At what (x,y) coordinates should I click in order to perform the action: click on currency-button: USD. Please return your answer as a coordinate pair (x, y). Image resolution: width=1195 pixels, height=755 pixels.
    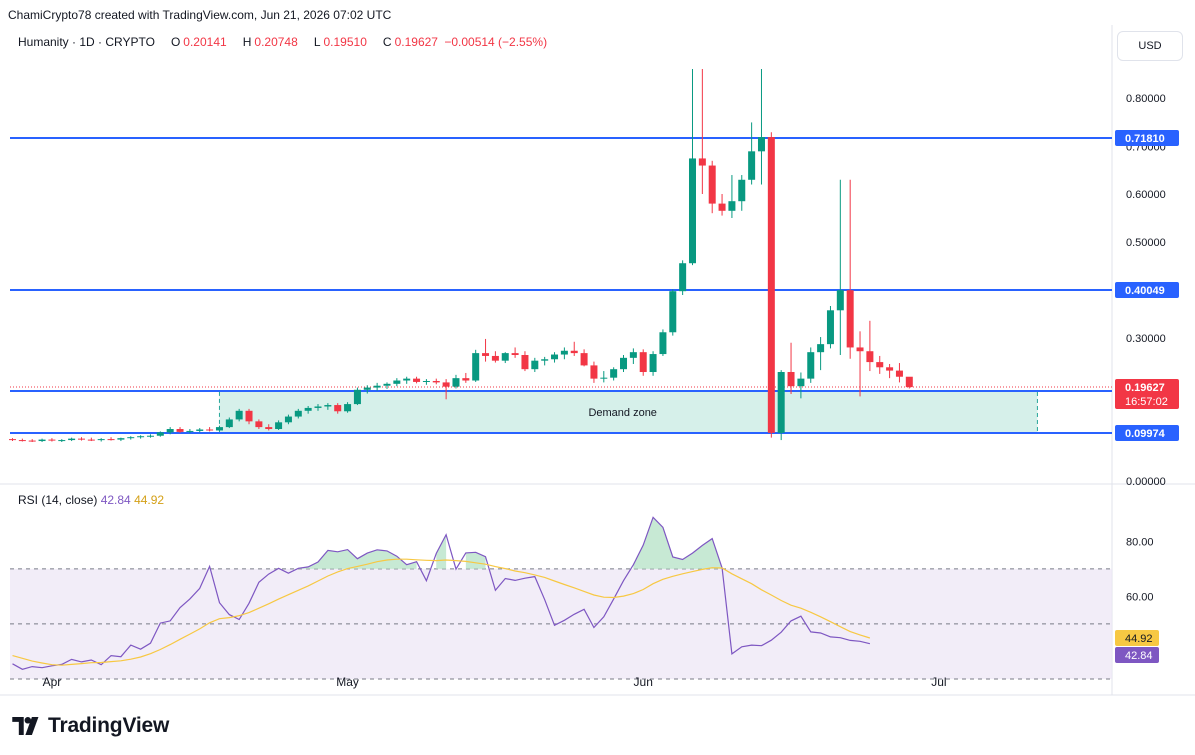
    Looking at the image, I should click on (1150, 46).